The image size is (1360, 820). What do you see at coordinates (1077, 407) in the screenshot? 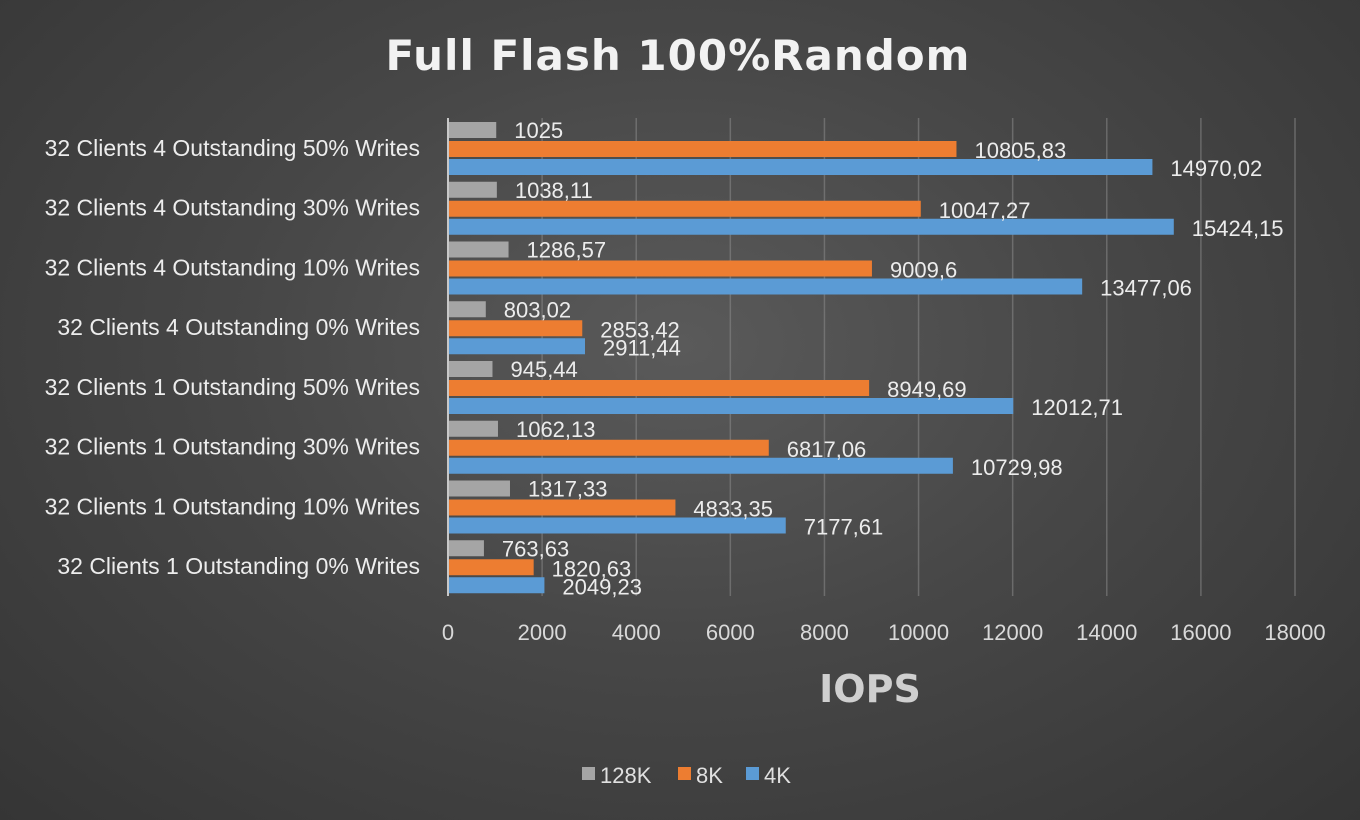
I see `data-label: 12012,71` at bounding box center [1077, 407].